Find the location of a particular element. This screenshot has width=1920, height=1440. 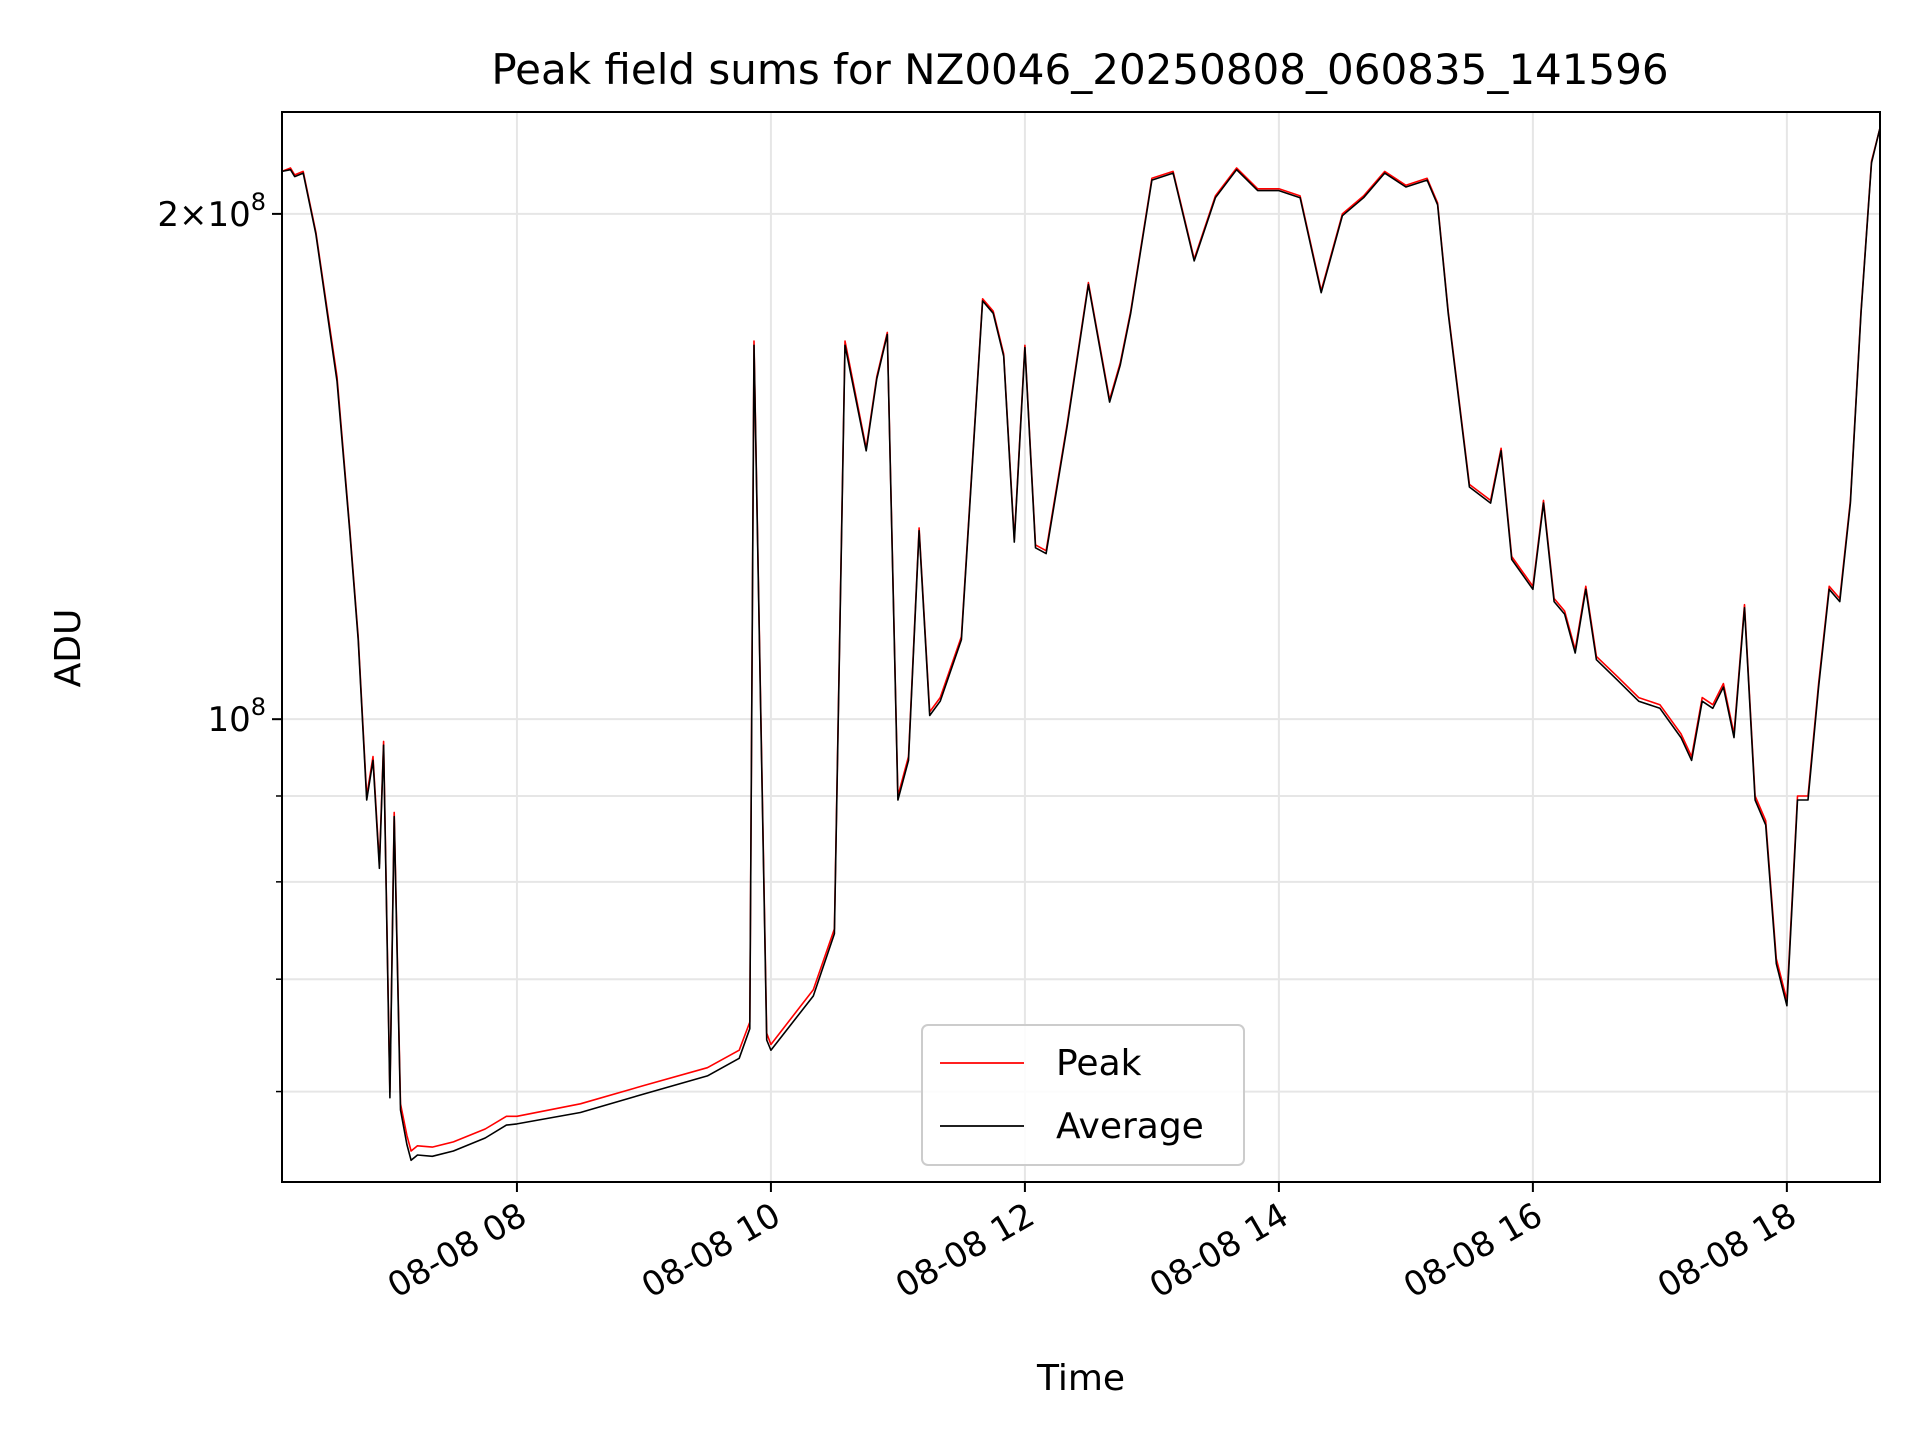

legend-label: Average is located at coordinates (1130, 1126).